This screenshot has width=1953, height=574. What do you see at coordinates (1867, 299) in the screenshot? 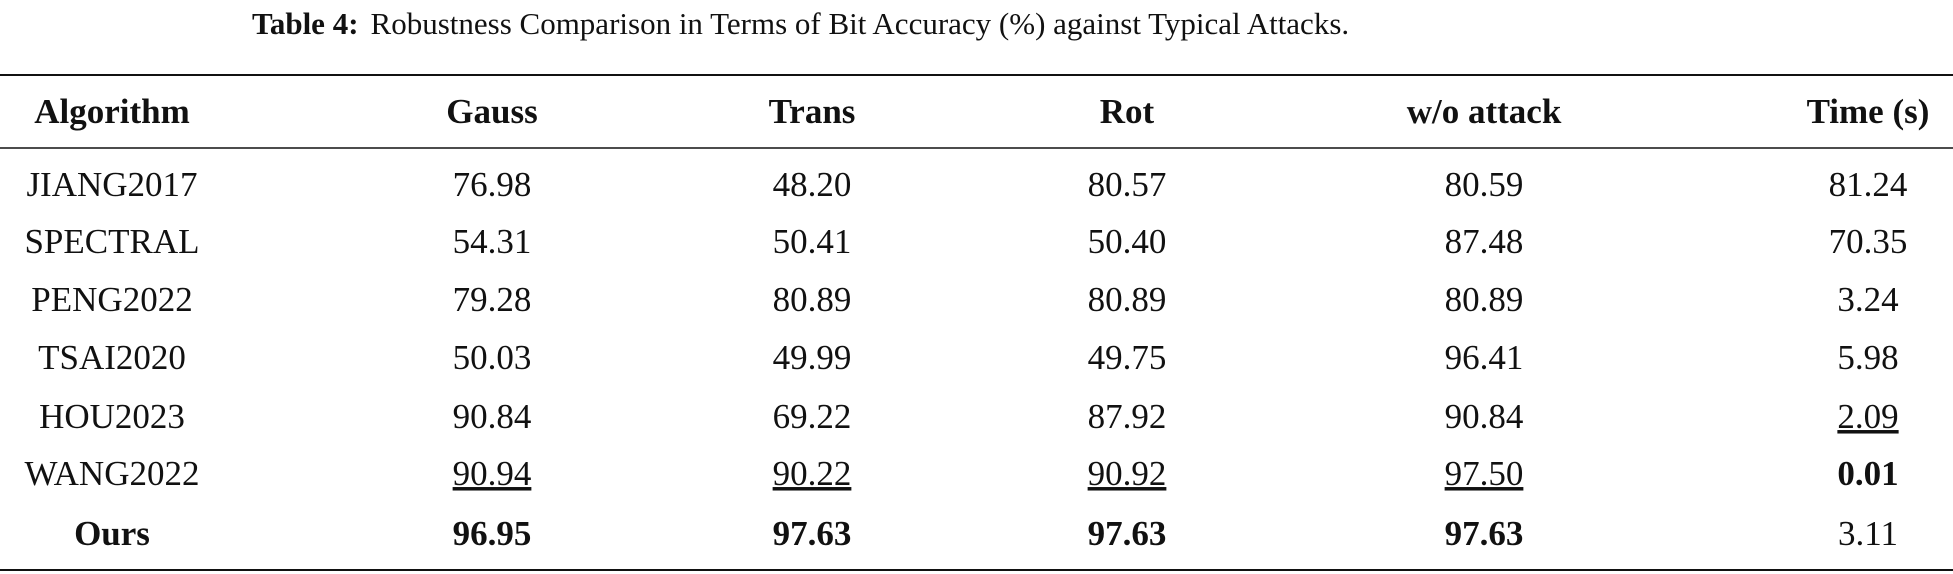
I see `cell: 3.24` at bounding box center [1867, 299].